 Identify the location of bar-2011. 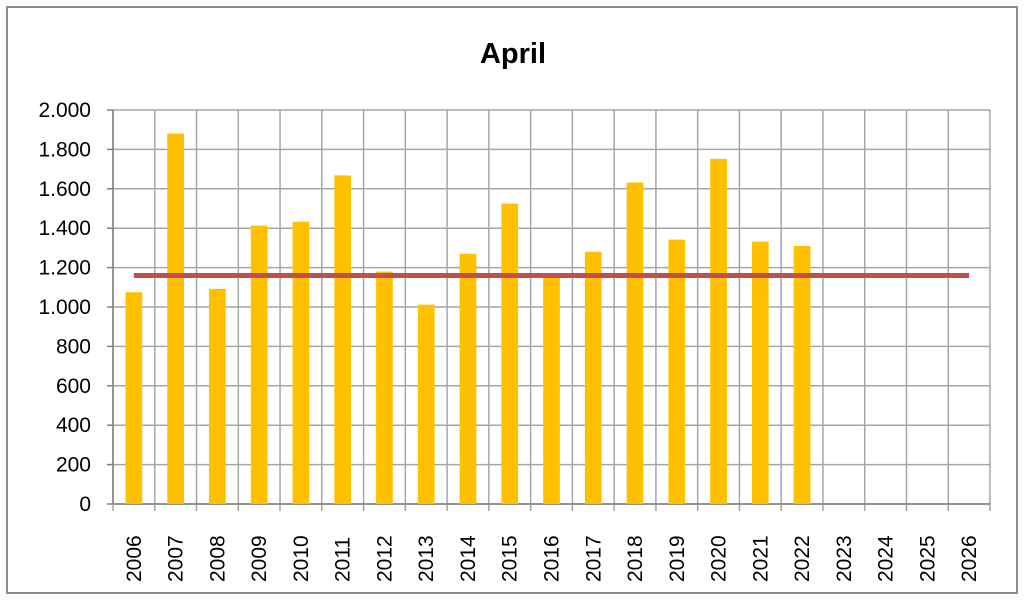
(343, 340).